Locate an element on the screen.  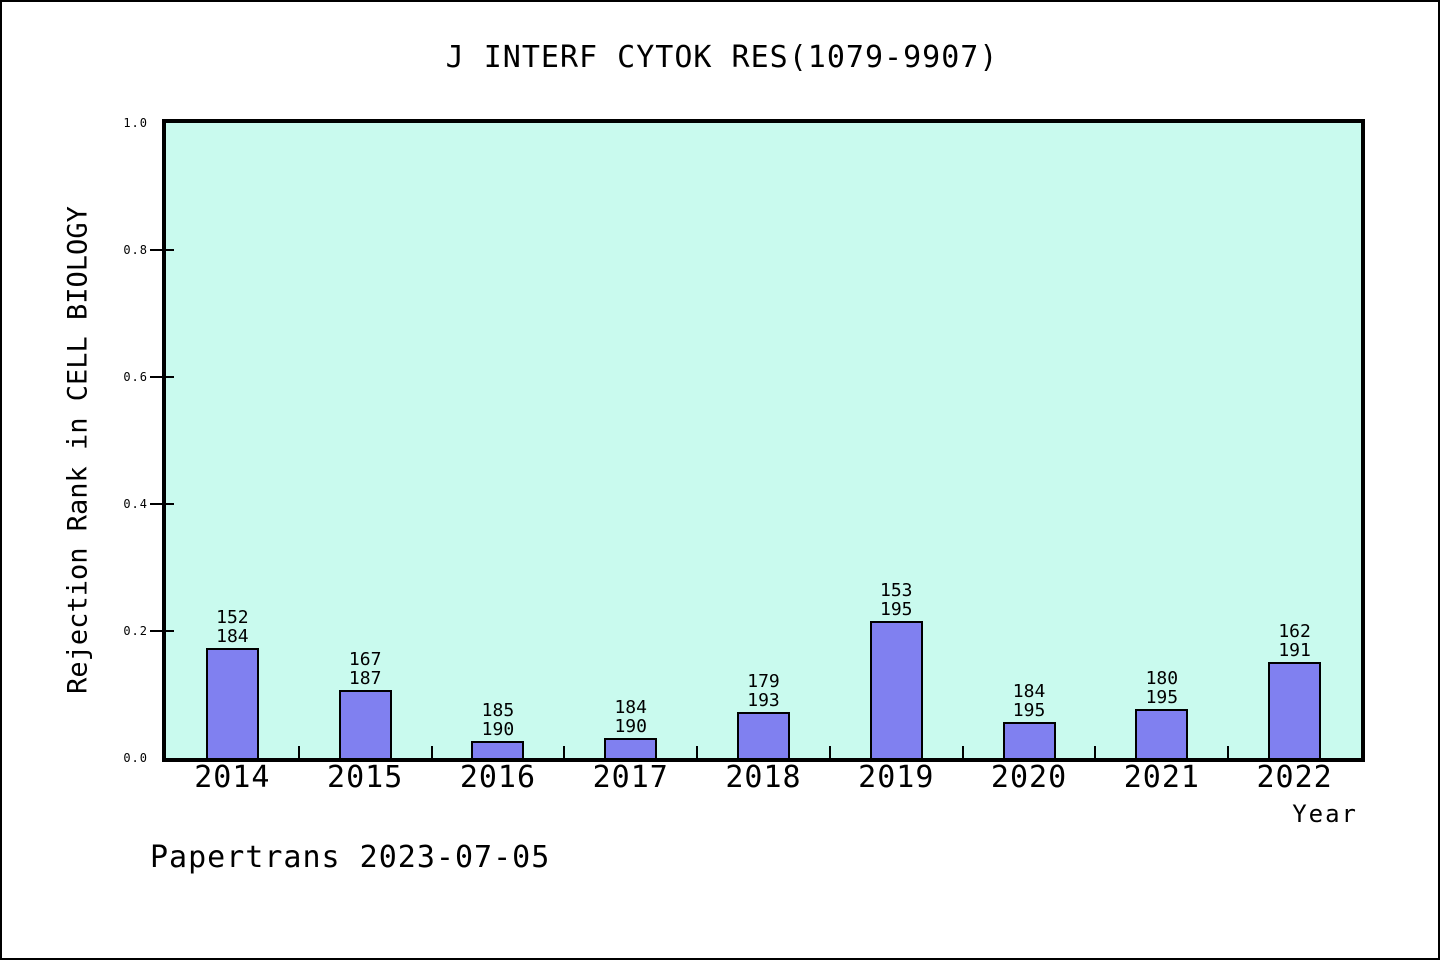
y-tick-label: 1.0 is located at coordinates (135, 123).